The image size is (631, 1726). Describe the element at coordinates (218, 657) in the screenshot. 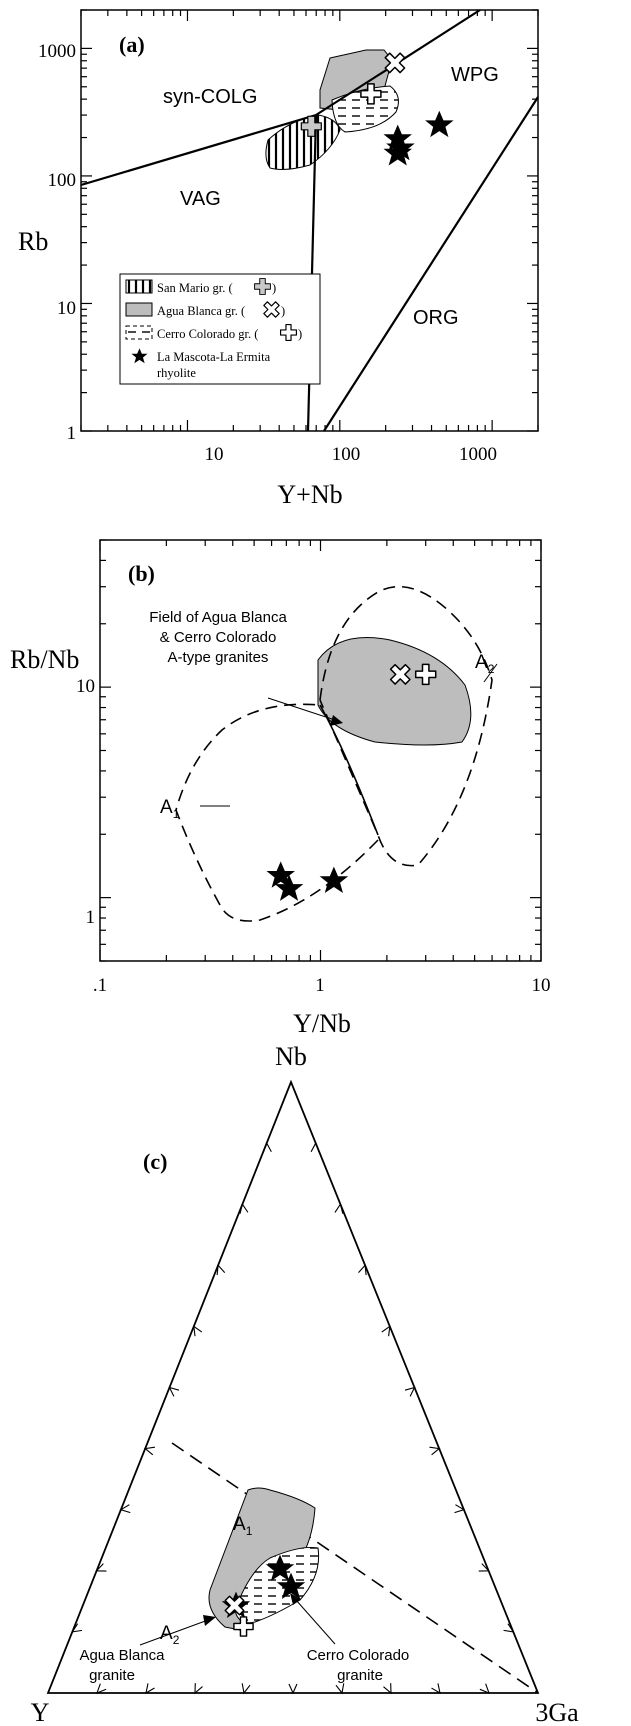

I see `annotation-line-3: A-type granites` at that location.